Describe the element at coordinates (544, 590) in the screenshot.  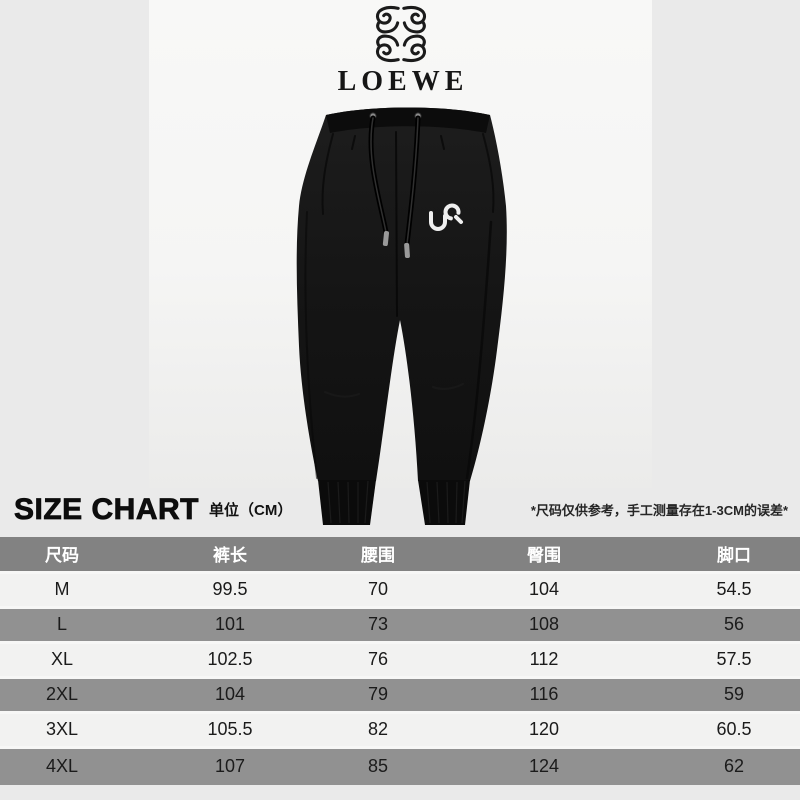
I see `cell-hip: 104` at that location.